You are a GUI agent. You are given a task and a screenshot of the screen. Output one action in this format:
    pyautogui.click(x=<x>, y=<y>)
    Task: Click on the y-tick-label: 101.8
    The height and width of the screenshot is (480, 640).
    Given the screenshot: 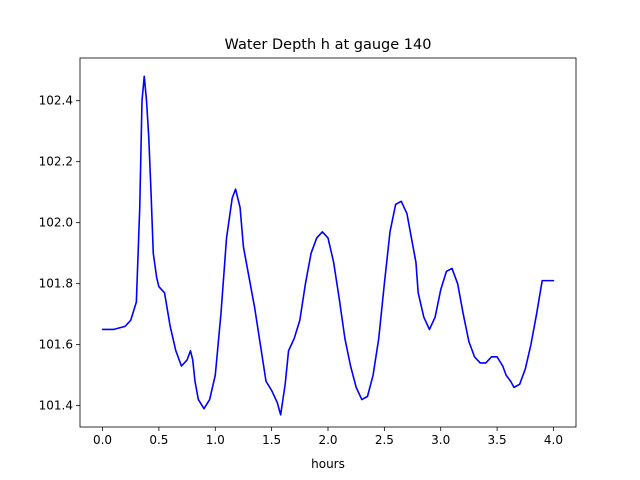 What is the action you would take?
    pyautogui.click(x=56, y=284)
    